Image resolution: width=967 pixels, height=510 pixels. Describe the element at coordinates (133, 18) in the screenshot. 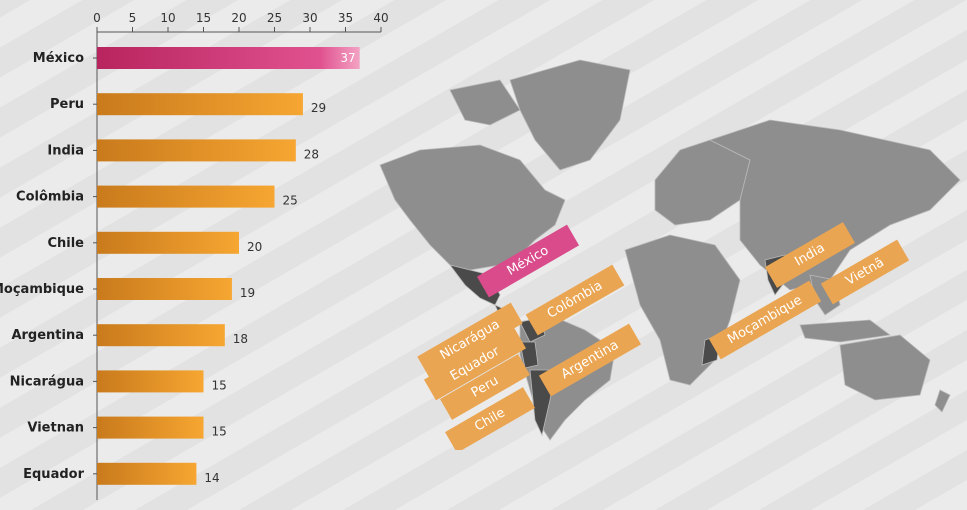

I see `x-tick-label: 5` at that location.